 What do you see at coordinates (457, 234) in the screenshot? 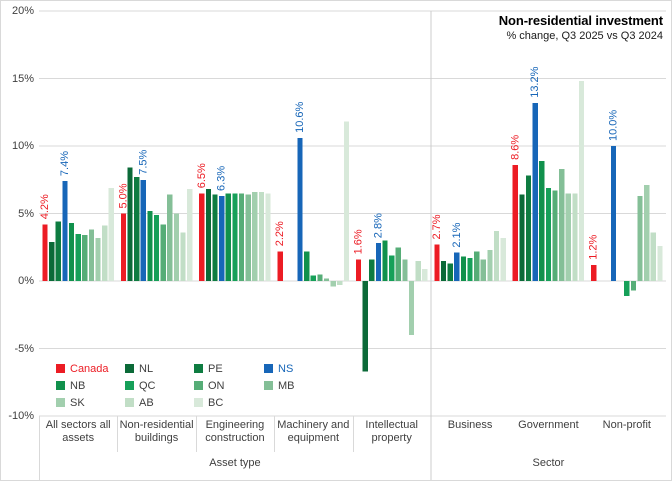
I see `bar-value-label: 2.1%` at bounding box center [457, 234].